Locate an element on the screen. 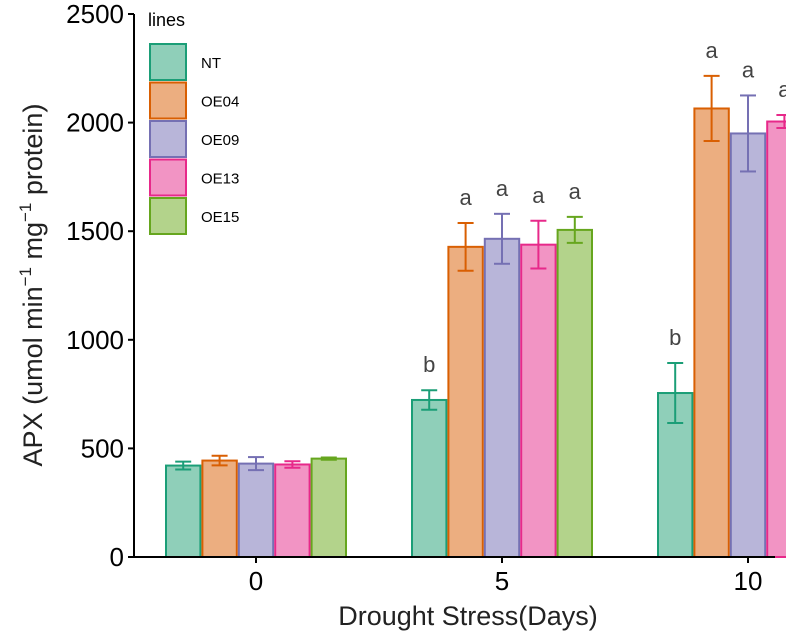  legend-label: OE09 is located at coordinates (220, 140).